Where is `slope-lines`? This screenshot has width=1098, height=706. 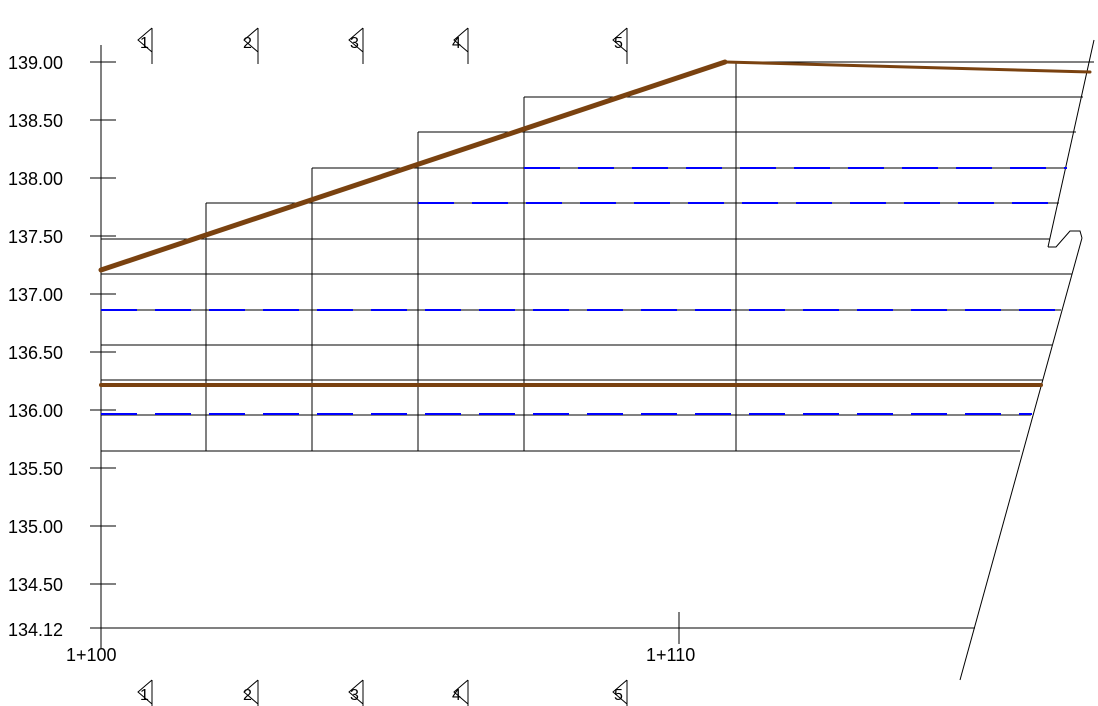 slope-lines is located at coordinates (1027, 360).